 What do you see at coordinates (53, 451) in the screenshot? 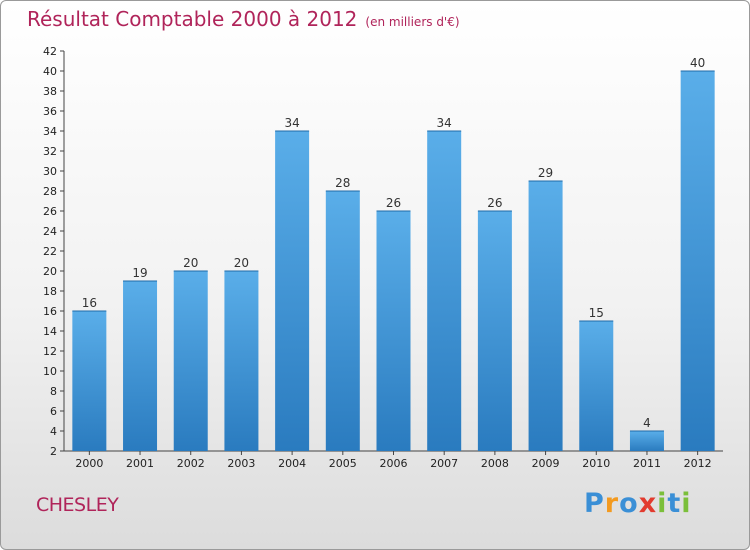
I see `y-tick-label: 2` at bounding box center [53, 451].